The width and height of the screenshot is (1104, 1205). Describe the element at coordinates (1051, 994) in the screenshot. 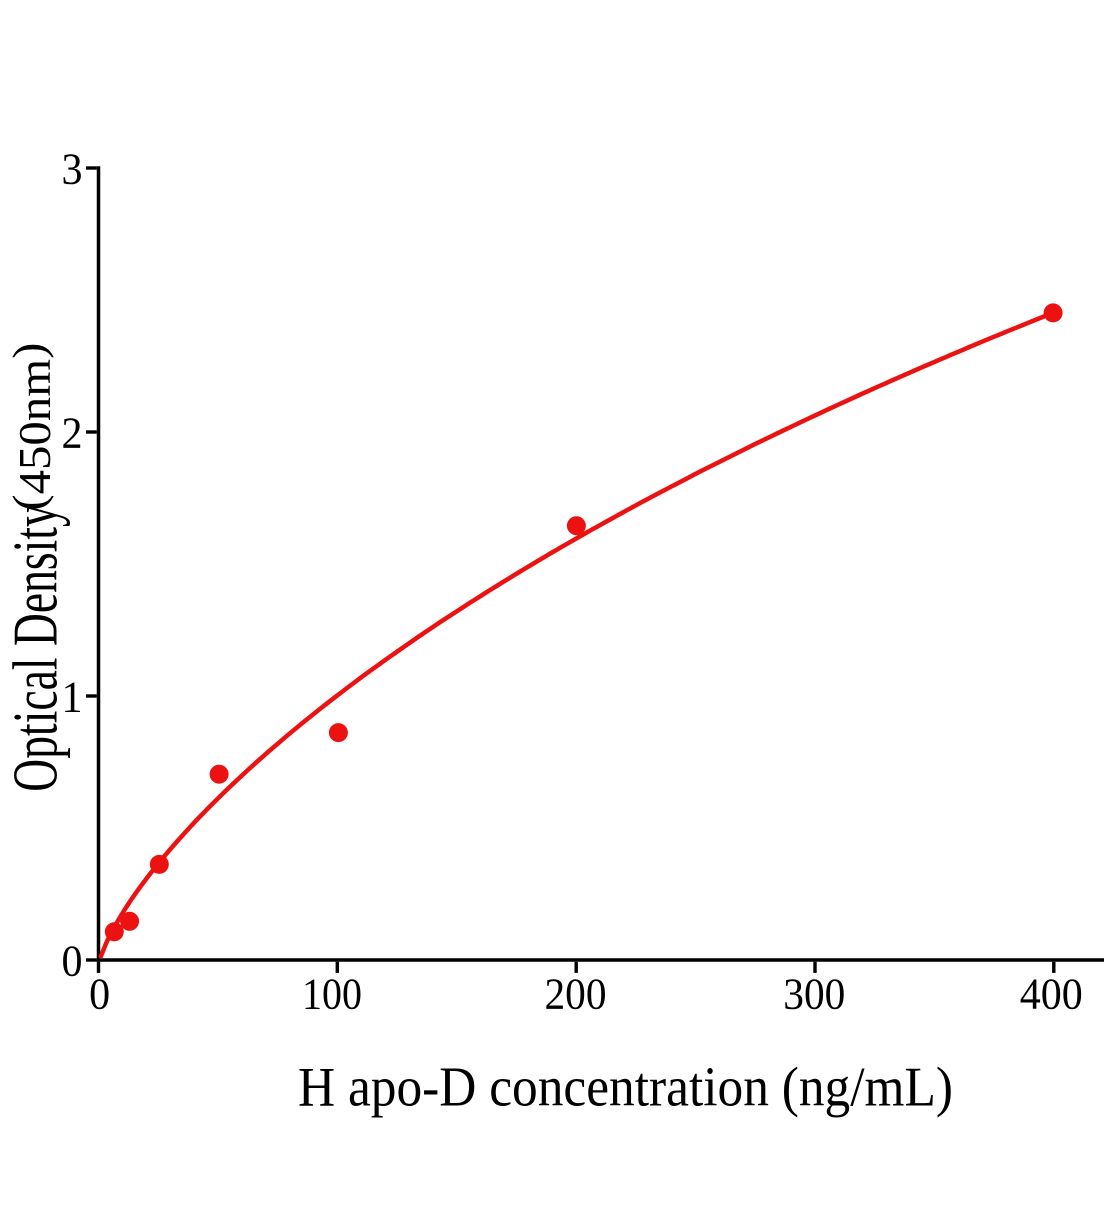

I see `svg-text: 400` at that location.